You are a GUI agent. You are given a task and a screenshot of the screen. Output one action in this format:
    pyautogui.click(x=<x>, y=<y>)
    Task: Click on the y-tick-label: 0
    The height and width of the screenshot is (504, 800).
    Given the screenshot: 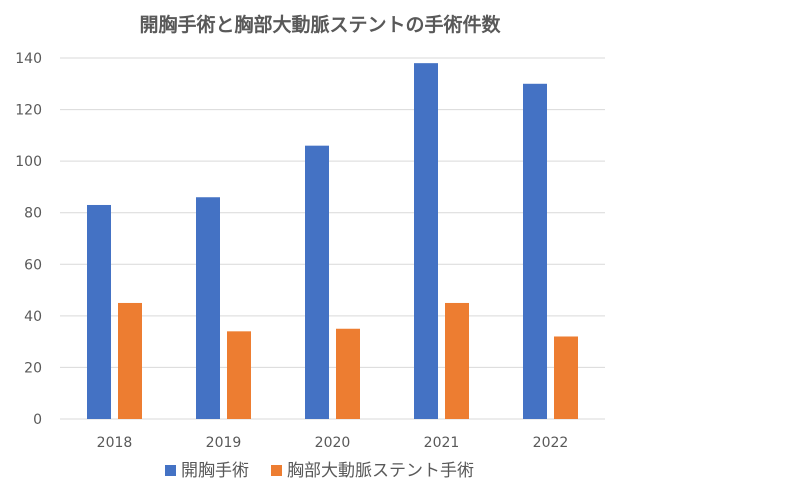 What is the action you would take?
    pyautogui.click(x=37, y=420)
    